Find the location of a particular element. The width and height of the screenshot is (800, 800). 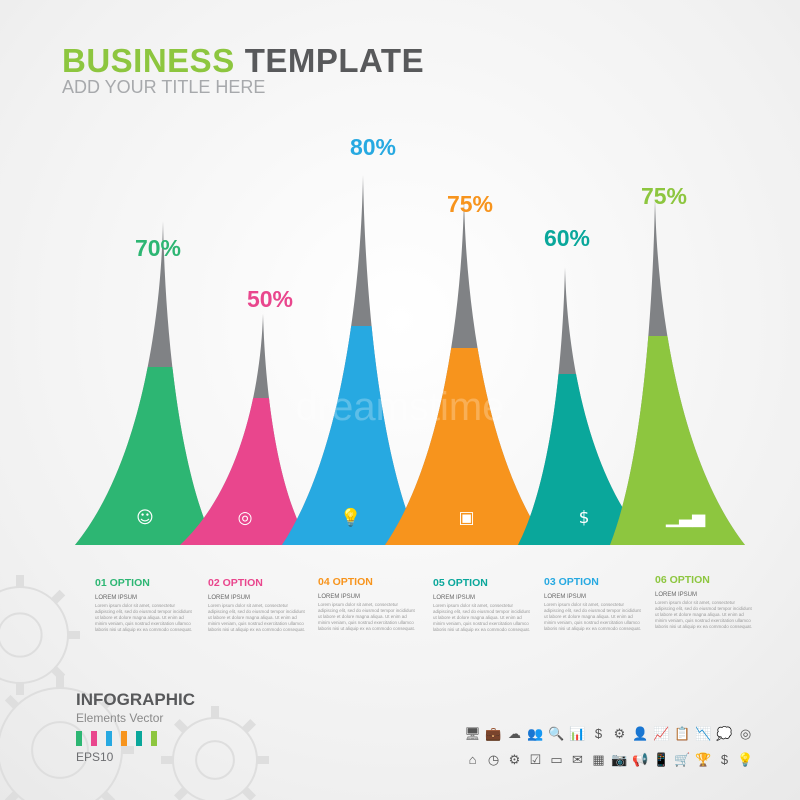

business-icon: 📱 is located at coordinates (661, 759).